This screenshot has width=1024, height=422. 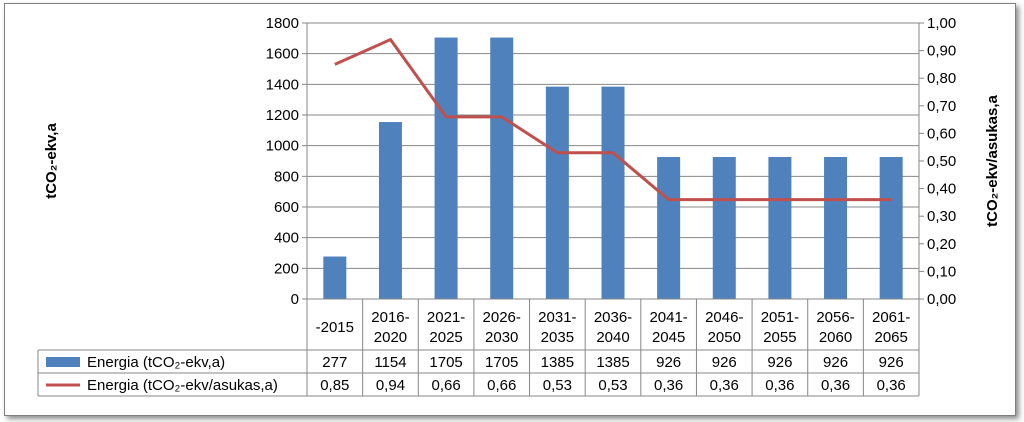 What do you see at coordinates (182, 385) in the screenshot?
I see `legend-label-line: Energia (tCO₂-ekv/asukas,a)` at bounding box center [182, 385].